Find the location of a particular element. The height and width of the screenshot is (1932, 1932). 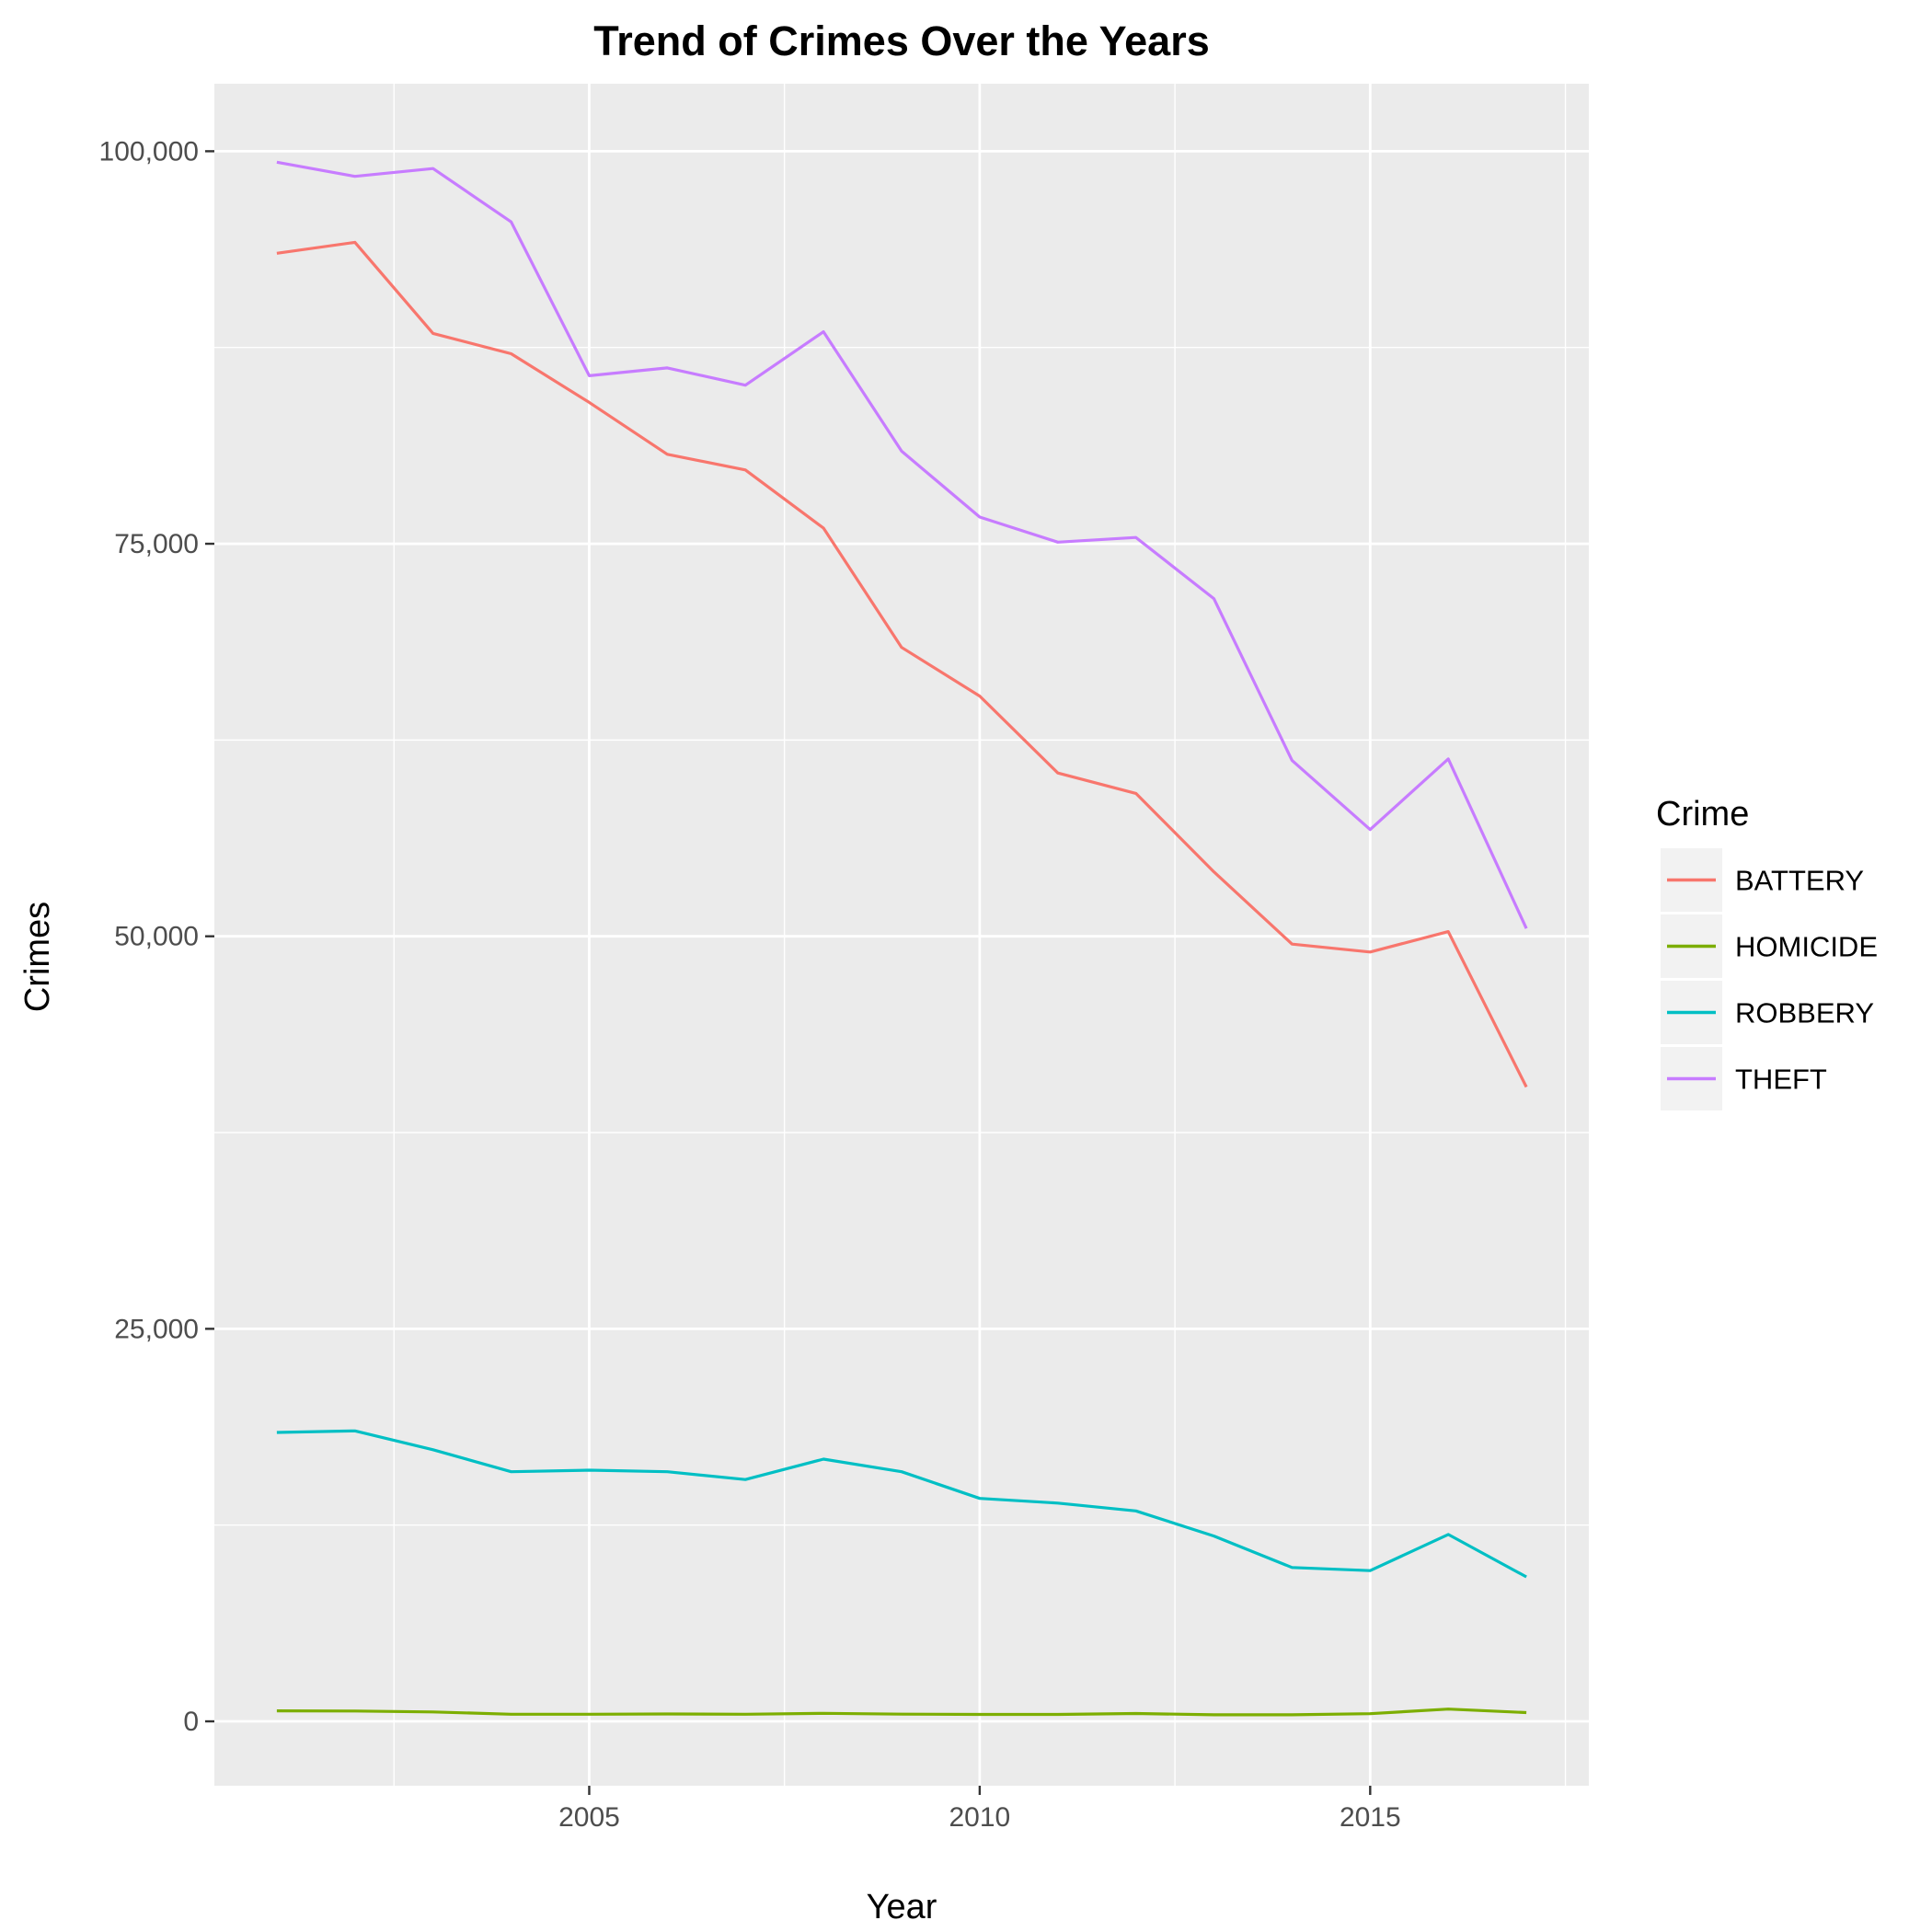

y-tick-label: 50,000 is located at coordinates (156, 937).